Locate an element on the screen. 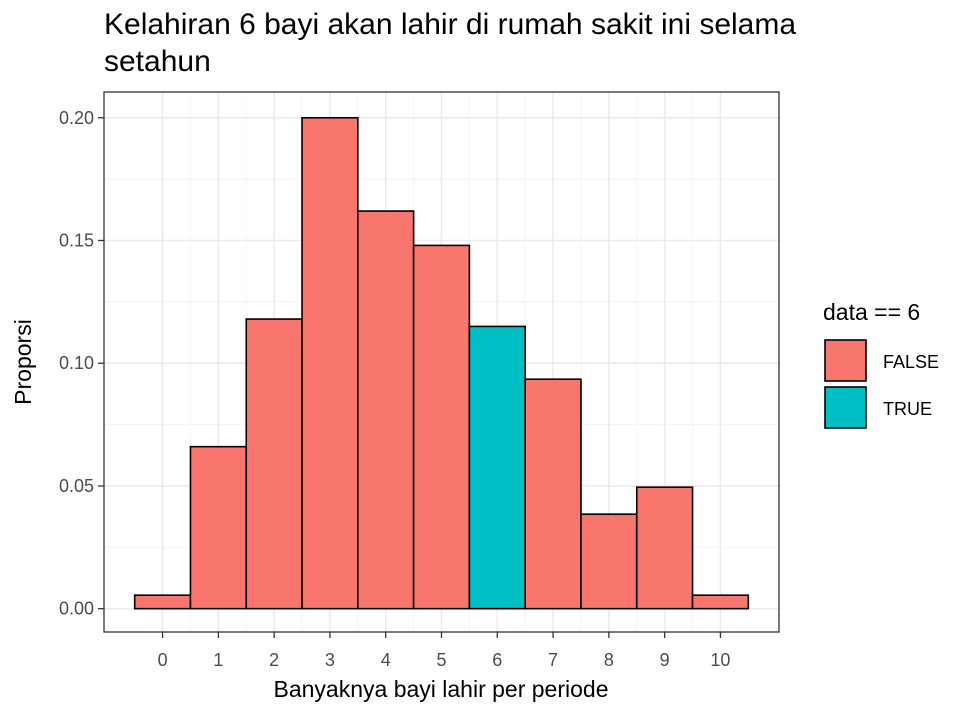 This screenshot has width=967, height=721. y-tick-label: 0.05 is located at coordinates (76, 486).